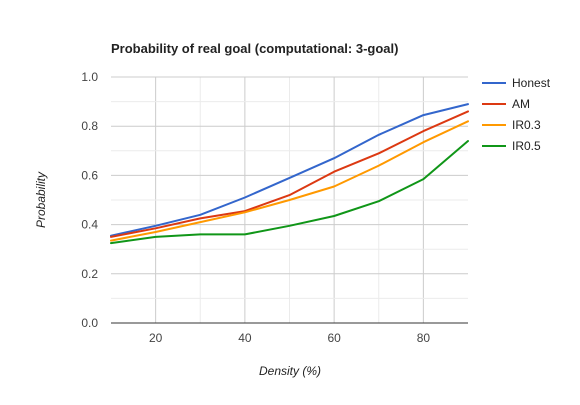 The height and width of the screenshot is (405, 580). I want to click on y-tick-label: 0.6, so click(89, 175).